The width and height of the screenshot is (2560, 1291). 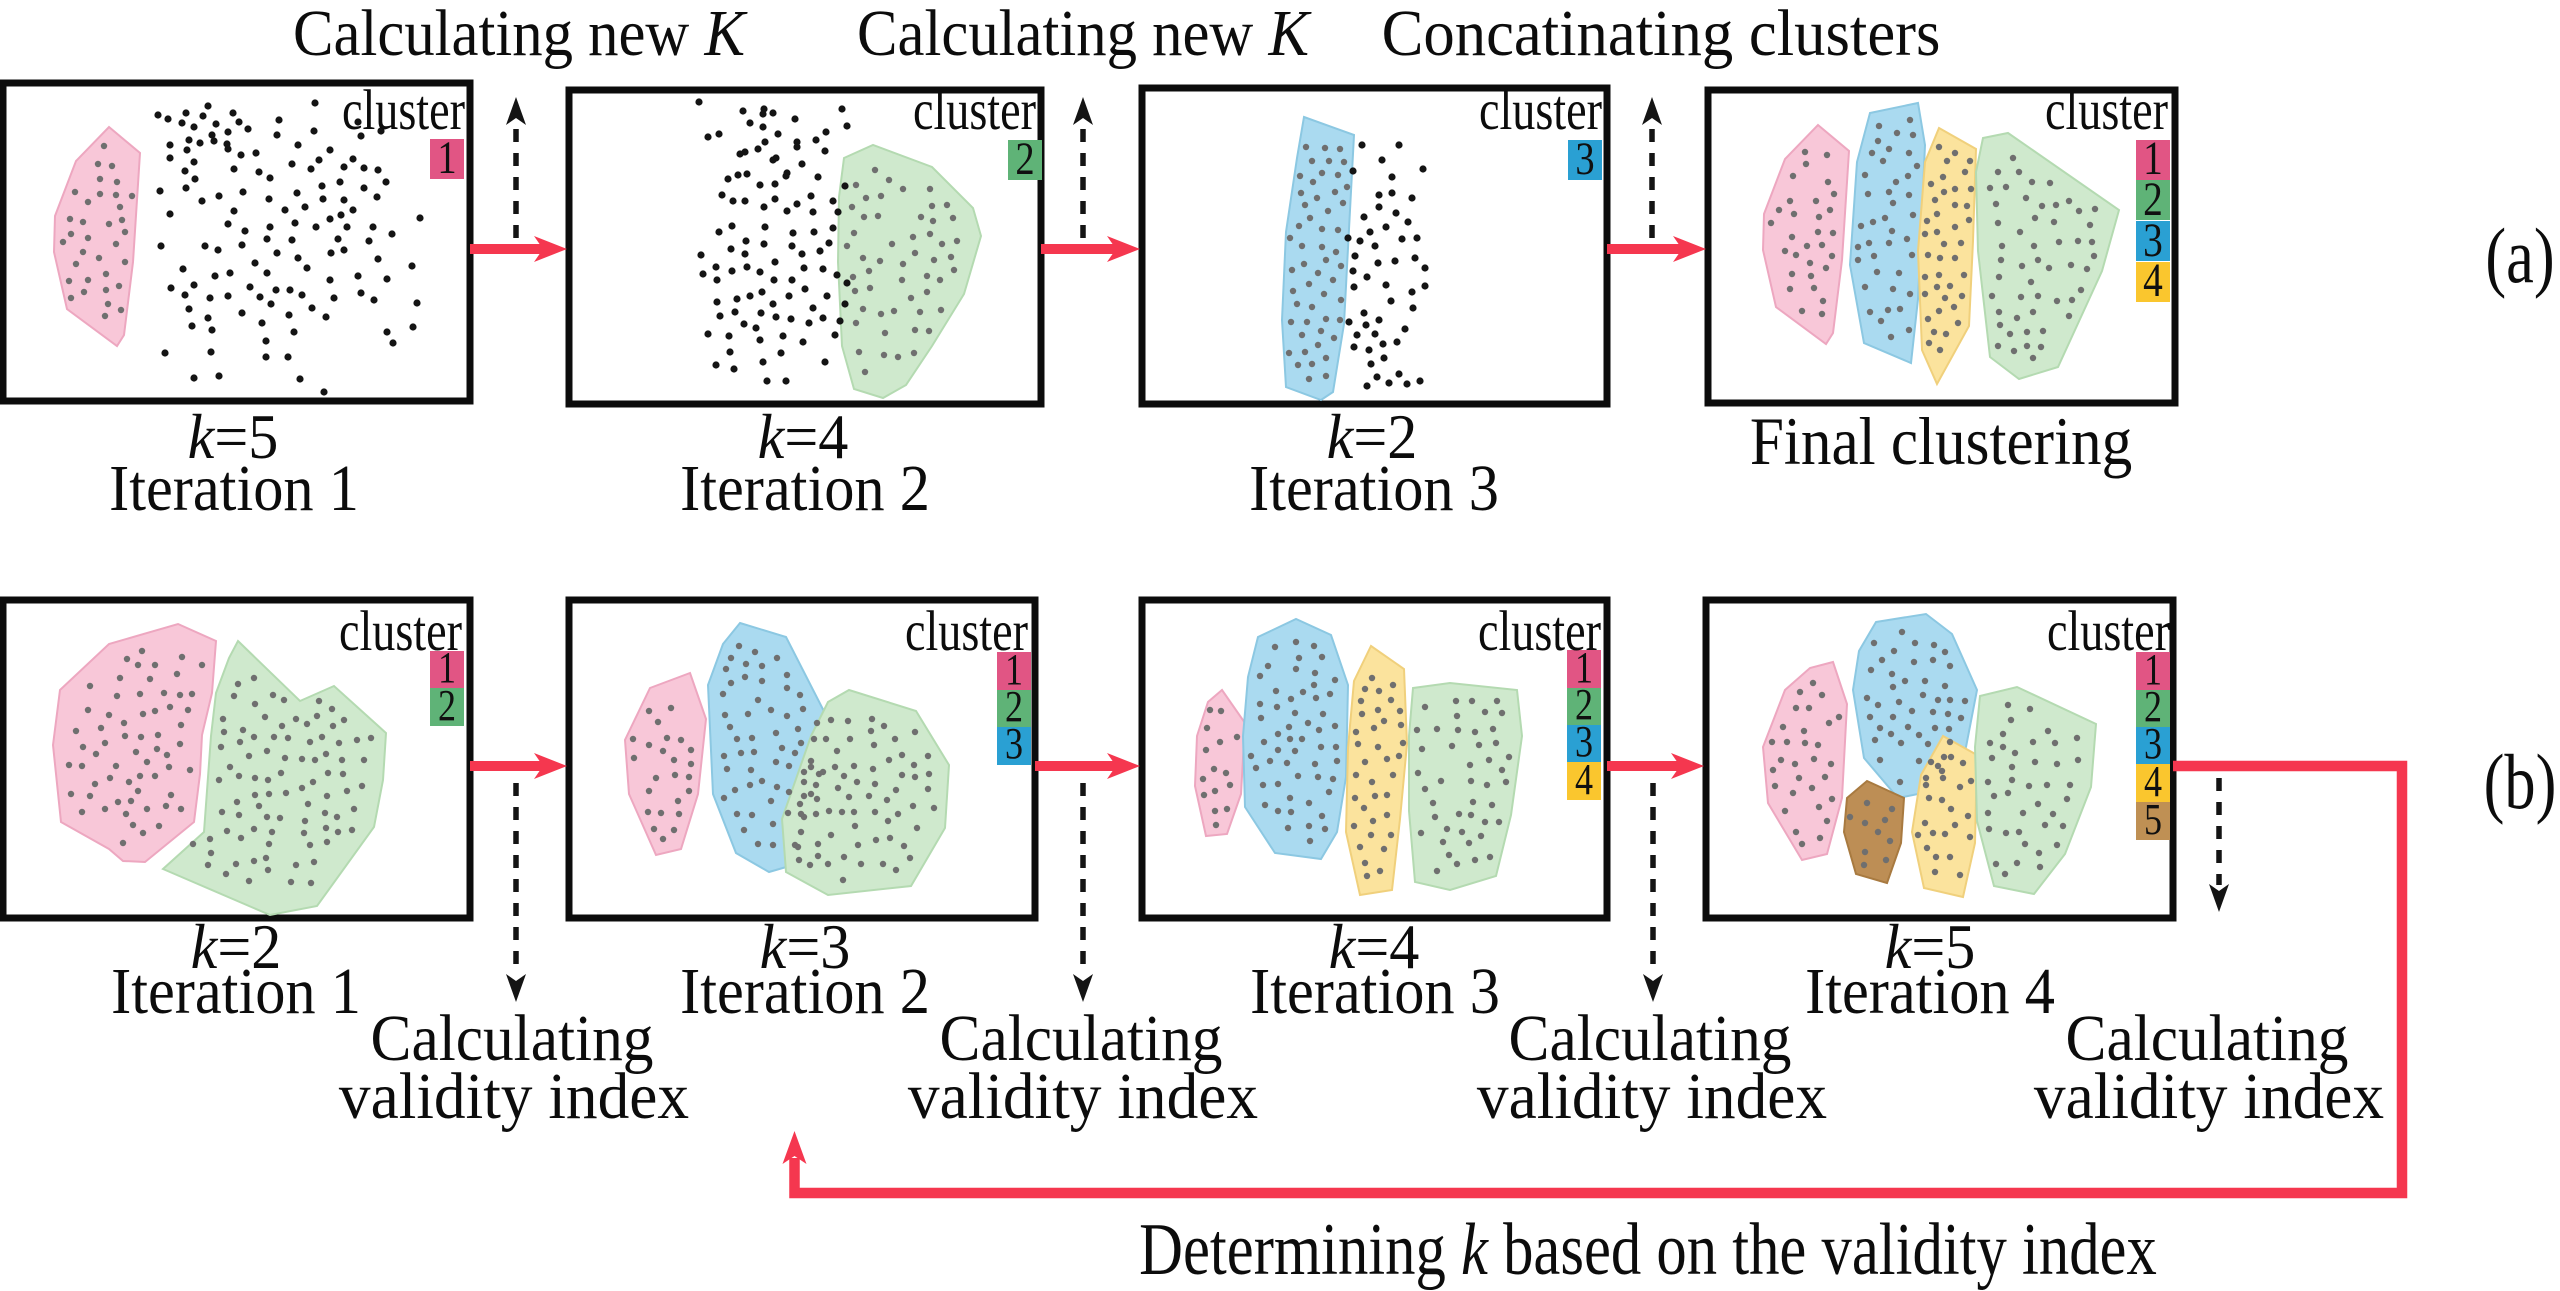 What do you see at coordinates (2520, 783) in the screenshot?
I see `svg-text: (b)` at bounding box center [2520, 783].